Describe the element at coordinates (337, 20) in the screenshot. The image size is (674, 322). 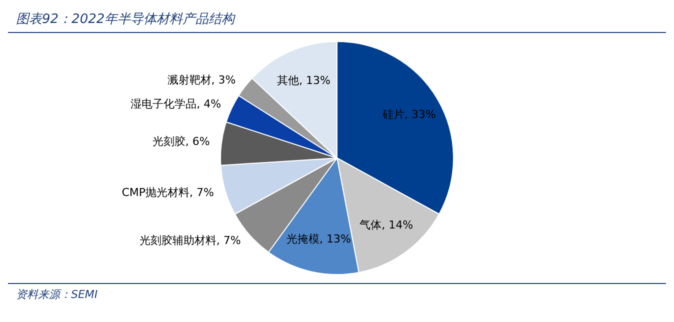
I see `chart-title: 图表92：2022年半导体材料产品结构` at that location.